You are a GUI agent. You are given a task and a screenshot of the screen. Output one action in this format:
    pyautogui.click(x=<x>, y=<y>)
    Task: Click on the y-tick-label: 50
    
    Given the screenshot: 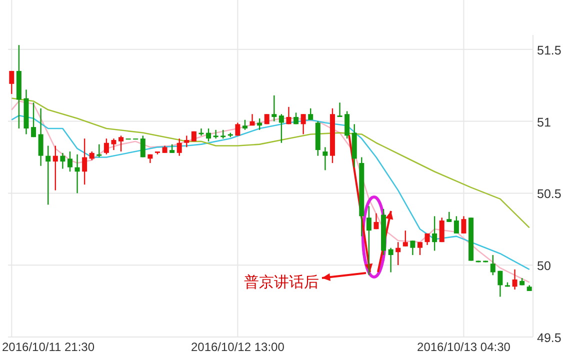 What is the action you would take?
    pyautogui.click(x=544, y=266)
    